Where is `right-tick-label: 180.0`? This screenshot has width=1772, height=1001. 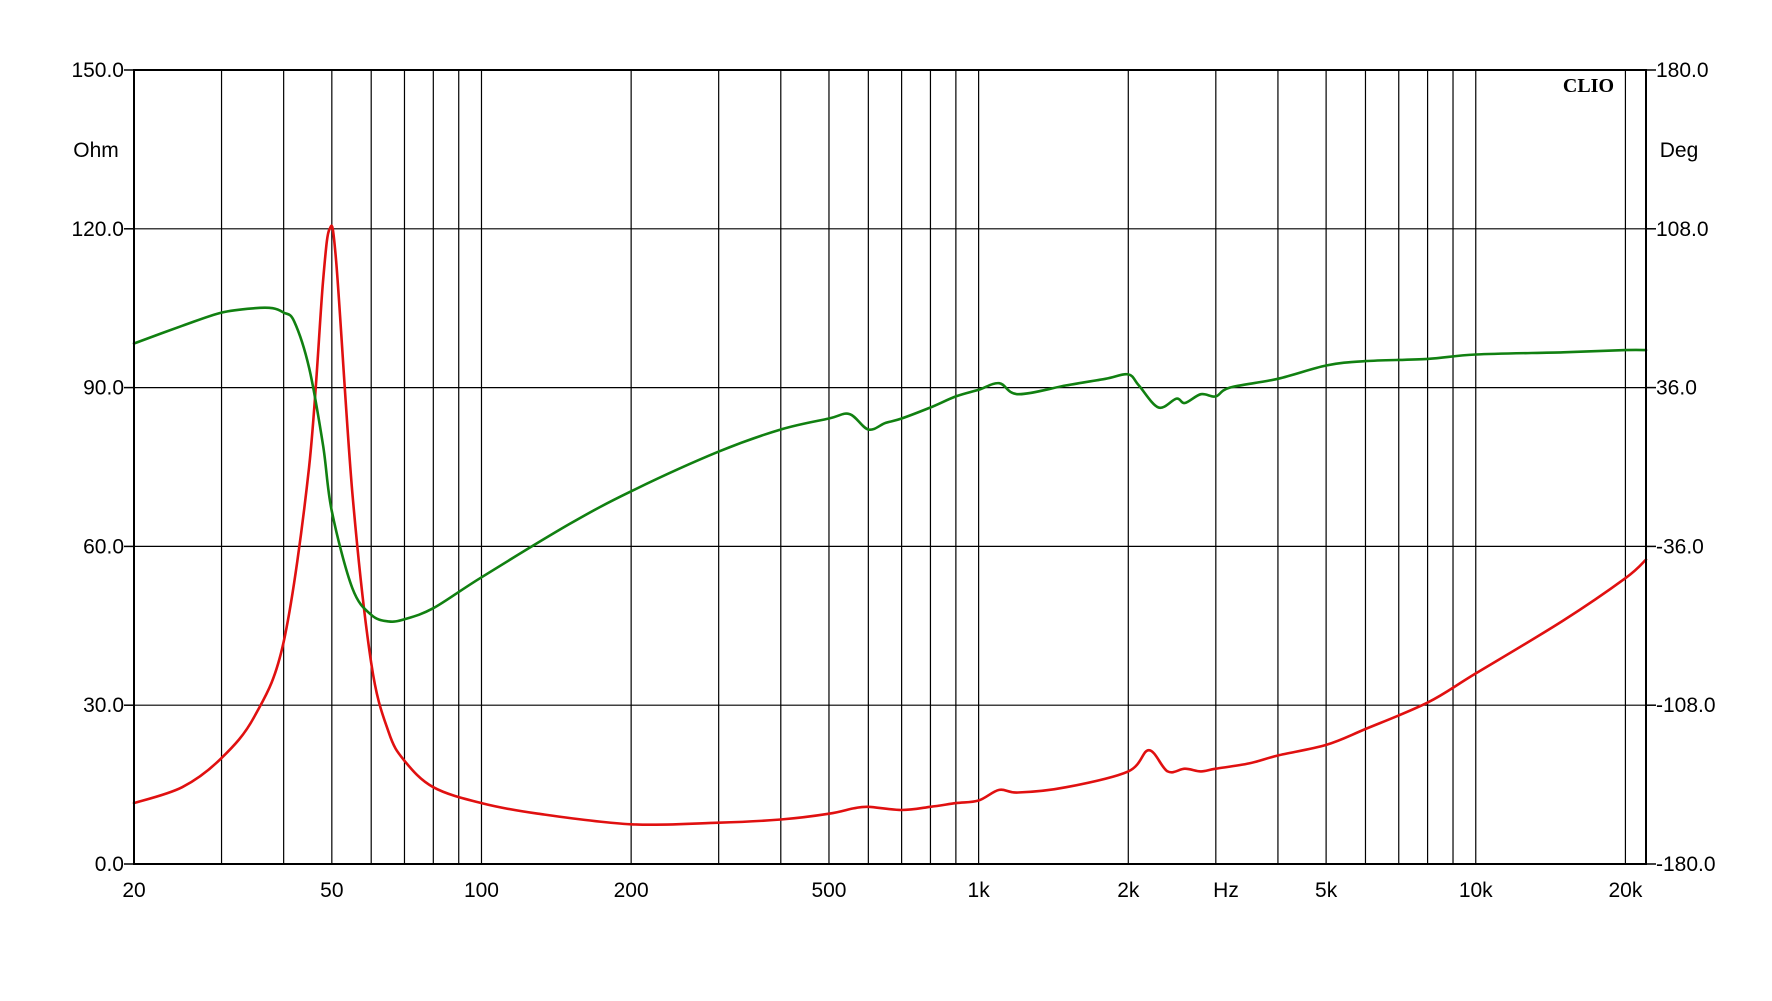
right-tick-label: 180.0 is located at coordinates (1682, 70).